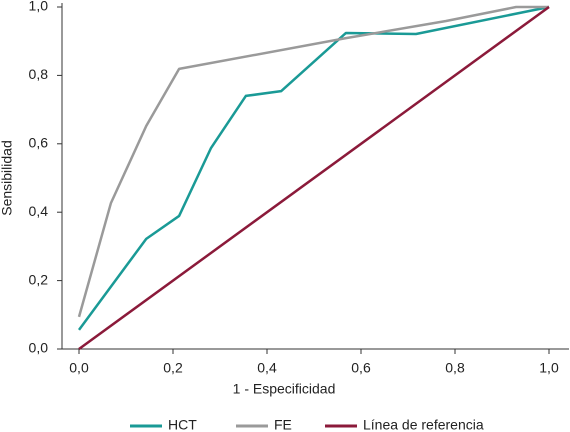 This screenshot has width=570, height=432. Describe the element at coordinates (39, 7) in the screenshot. I see `y-tick-label: 1,0` at that location.